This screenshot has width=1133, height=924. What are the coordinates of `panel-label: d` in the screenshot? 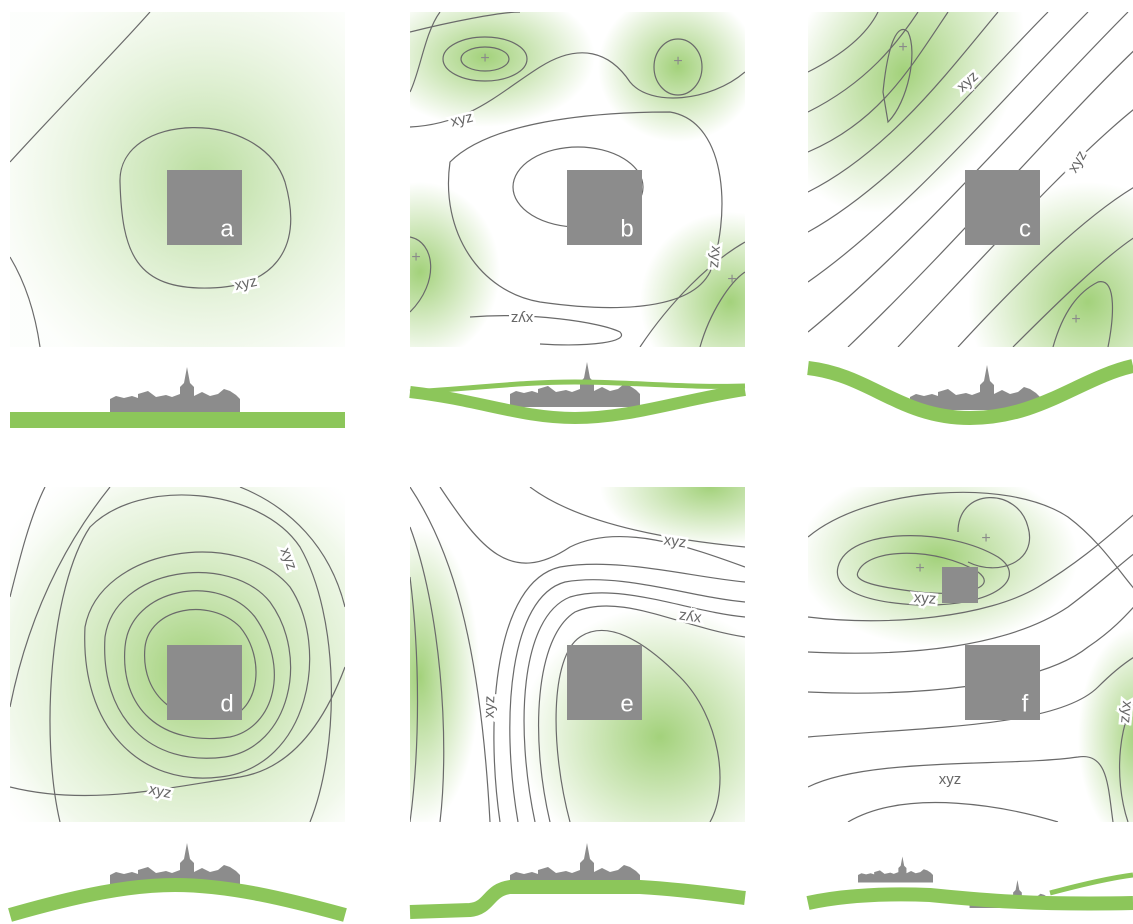 It's located at (226, 703).